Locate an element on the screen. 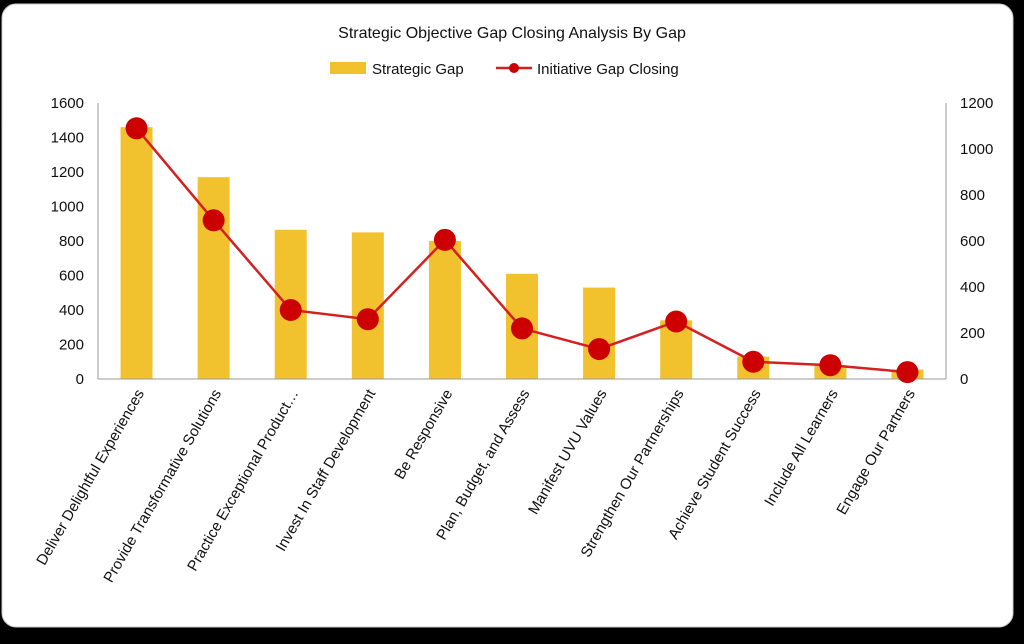 This screenshot has height=644, width=1024. y-left-tick-label: 1200 is located at coordinates (67, 172).